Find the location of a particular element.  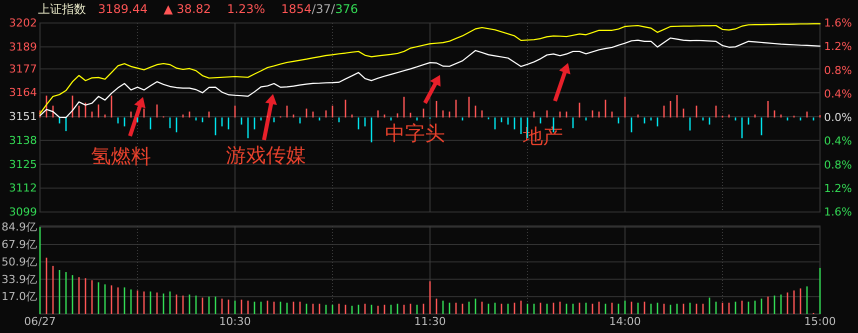

y-tick-label: 3099 is located at coordinates (23, 212).